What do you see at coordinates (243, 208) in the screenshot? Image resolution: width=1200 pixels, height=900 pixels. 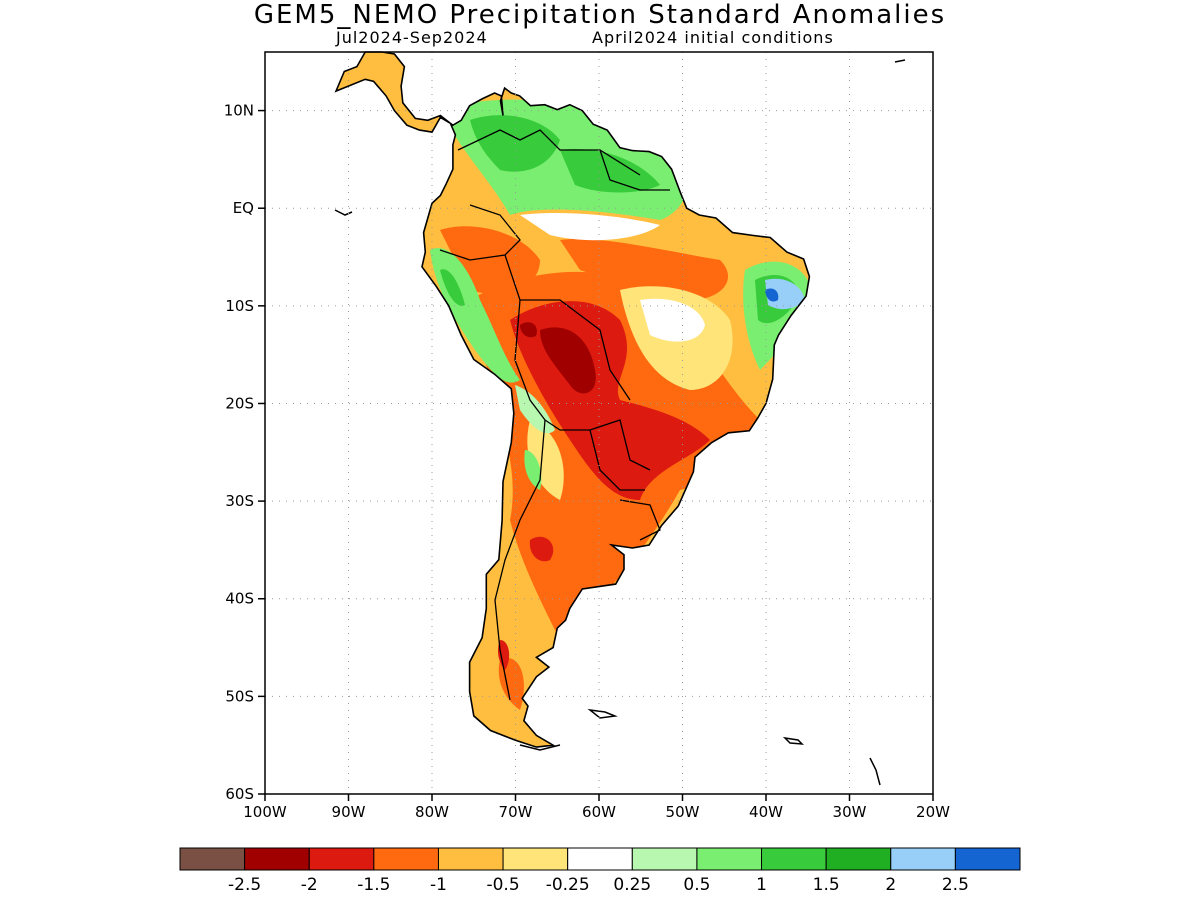 I see `latitude-label: EQ` at bounding box center [243, 208].